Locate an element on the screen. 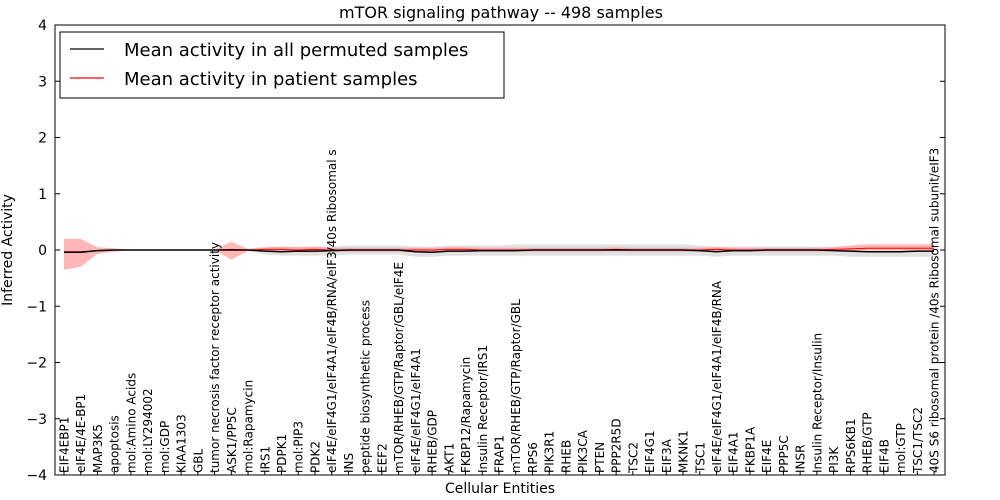 The height and width of the screenshot is (500, 1000). x-tick-label: mol:Rapamycin is located at coordinates (249, 426).